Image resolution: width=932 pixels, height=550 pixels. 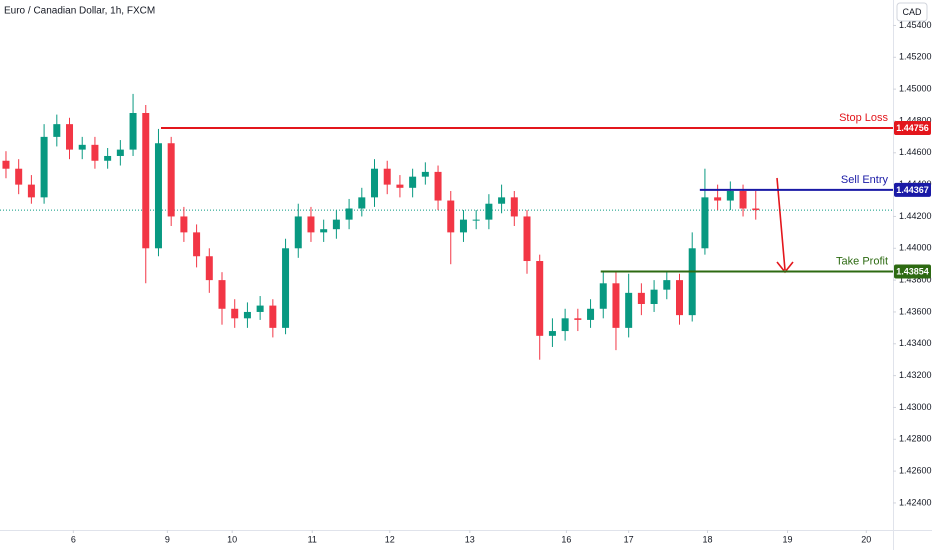 What do you see at coordinates (863, 118) in the screenshot?
I see `level-name: Stop Loss` at bounding box center [863, 118].